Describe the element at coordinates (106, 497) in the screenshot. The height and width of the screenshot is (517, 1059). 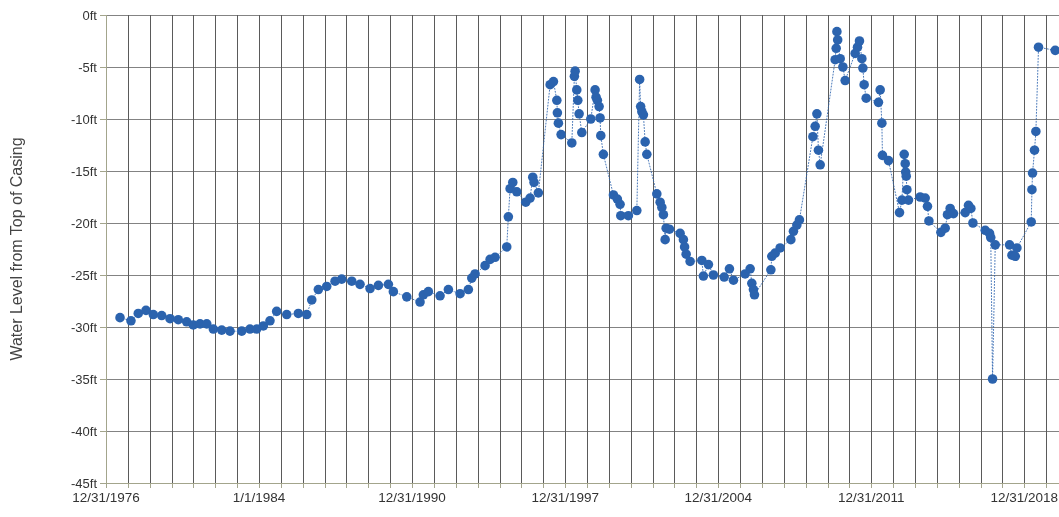
I see `x-tick-label: 12/31/1976` at that location.